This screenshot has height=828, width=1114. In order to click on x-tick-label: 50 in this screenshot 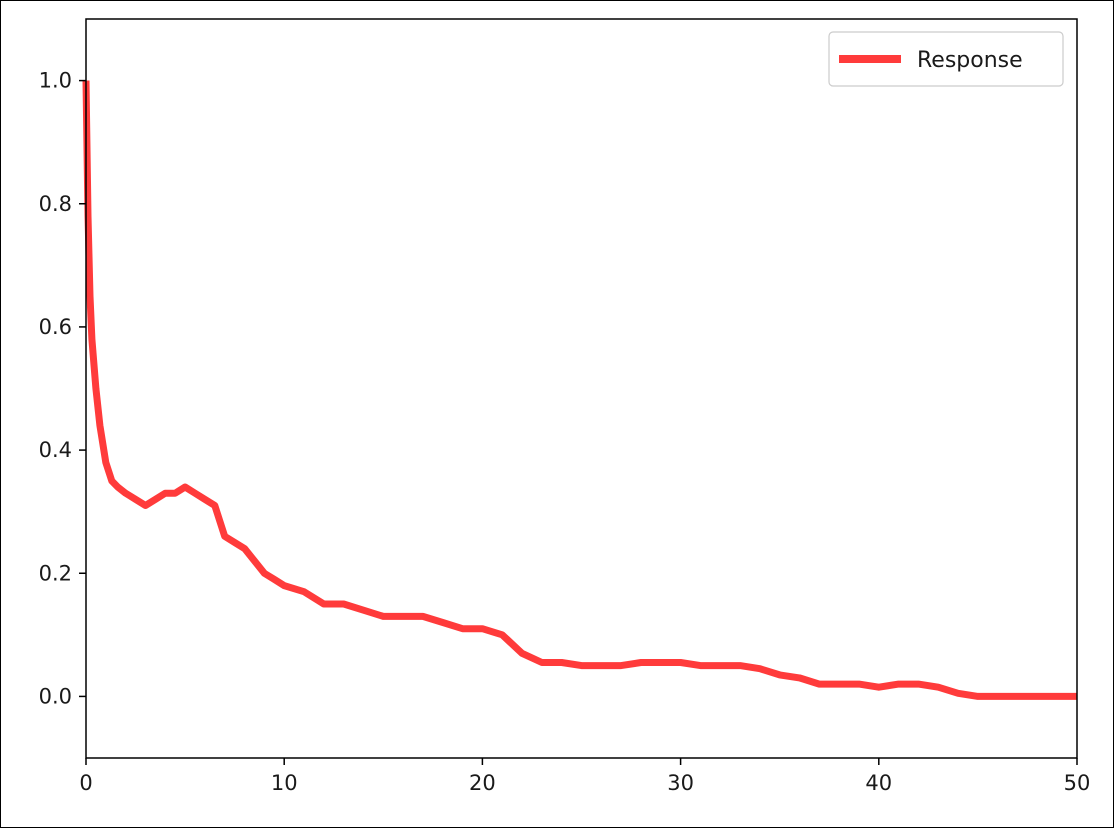, I will do `click(1077, 783)`.